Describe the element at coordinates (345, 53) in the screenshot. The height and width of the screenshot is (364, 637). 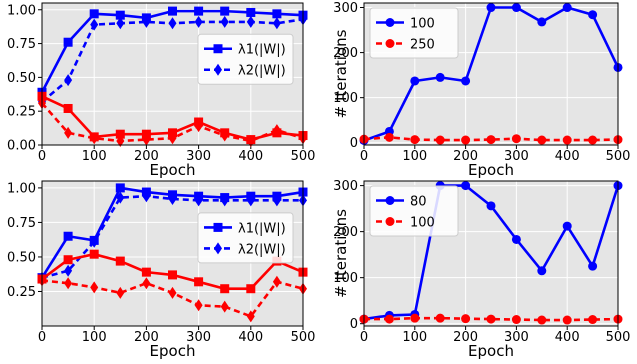
I see `y-tick-label: 200` at that location.